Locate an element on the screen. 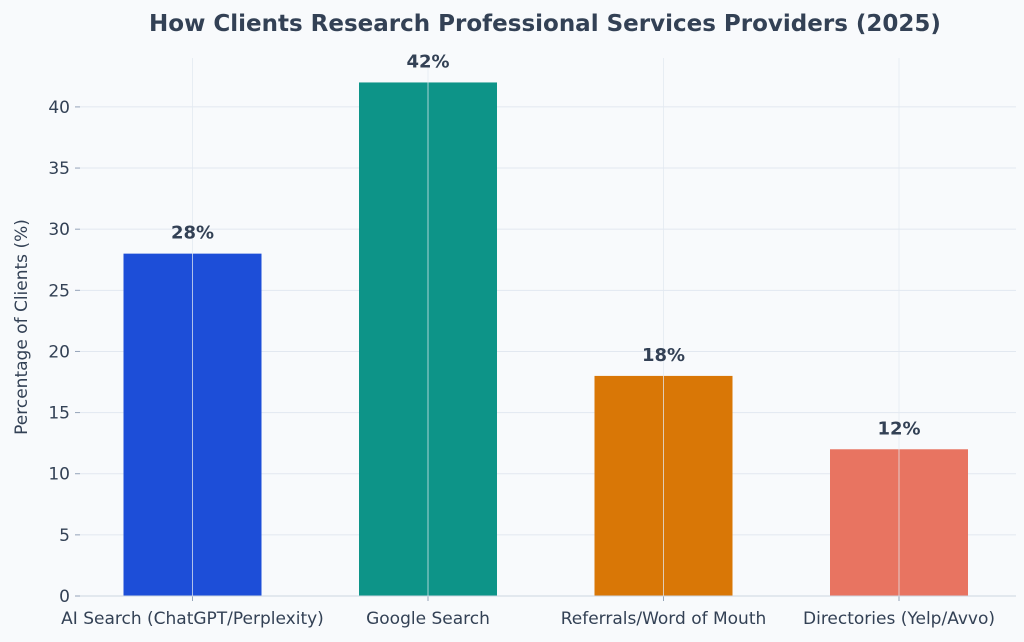 This screenshot has height=642, width=1024. data-label: 28% is located at coordinates (192, 233).